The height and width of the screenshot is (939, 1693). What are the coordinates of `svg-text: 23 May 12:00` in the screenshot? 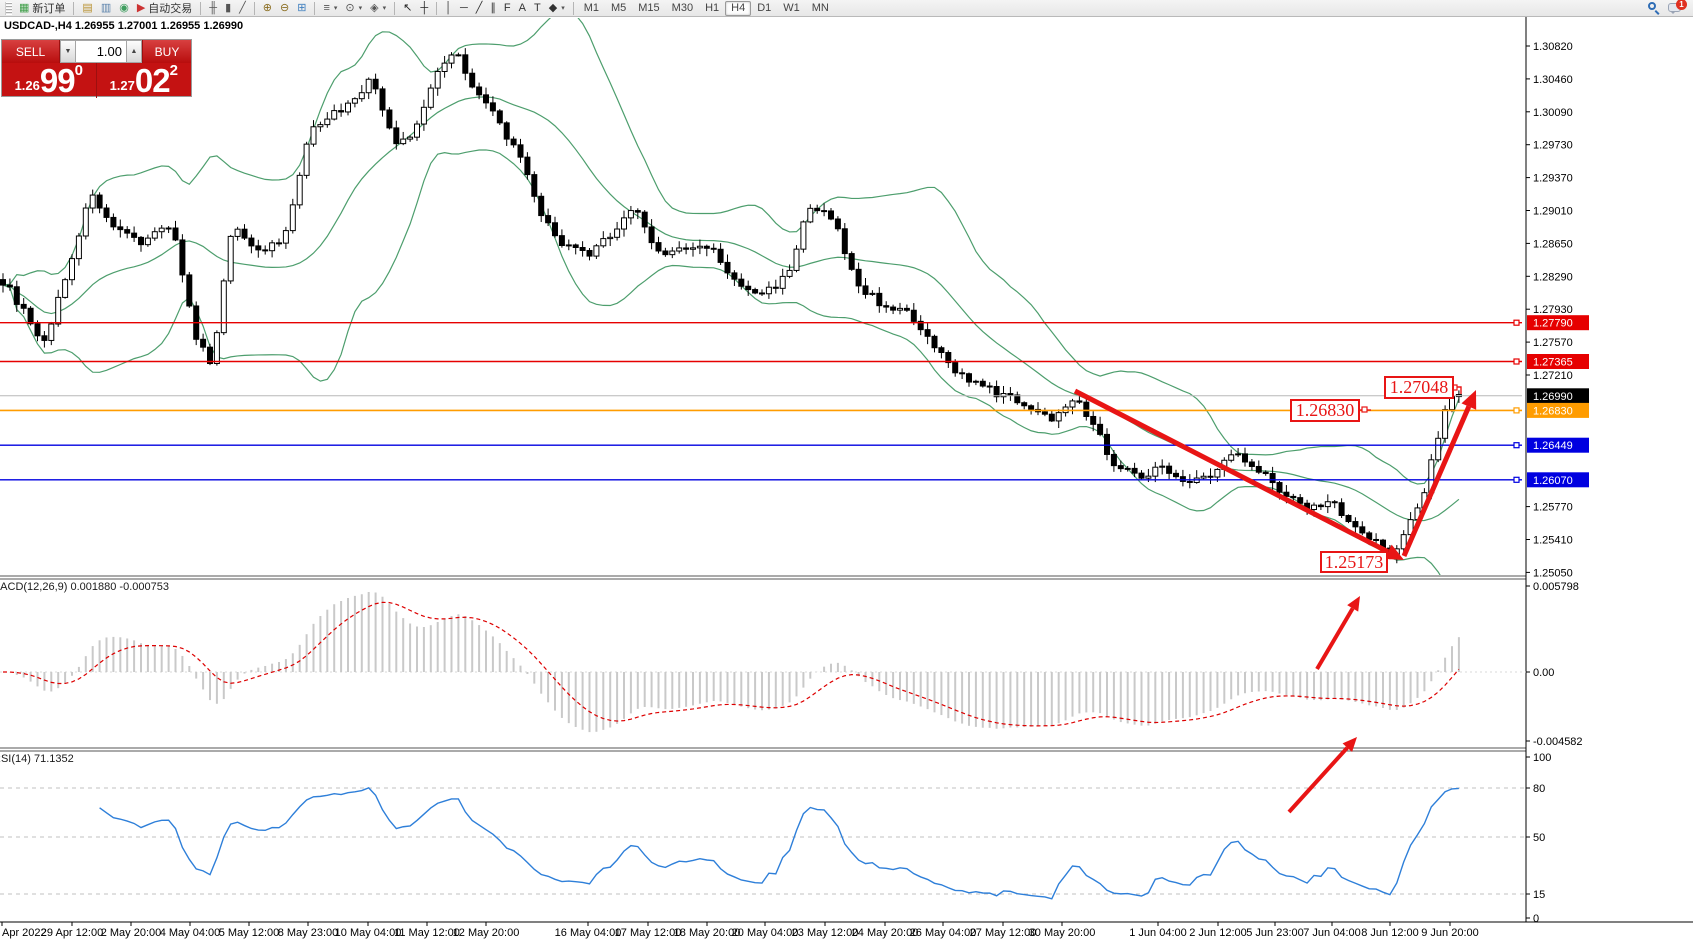 It's located at (825, 933).